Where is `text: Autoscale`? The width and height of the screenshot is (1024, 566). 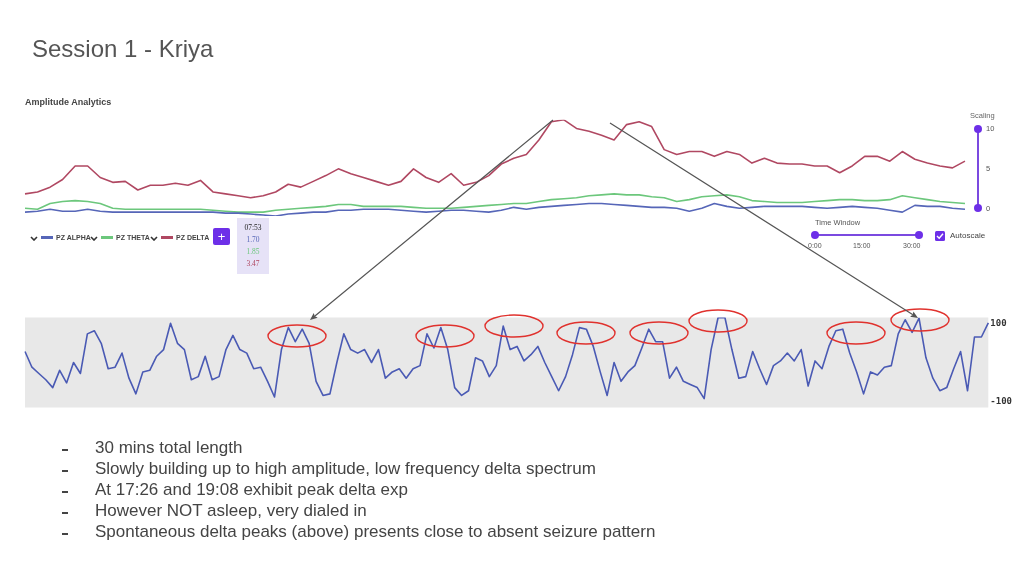
text: Autoscale is located at coordinates (968, 235).